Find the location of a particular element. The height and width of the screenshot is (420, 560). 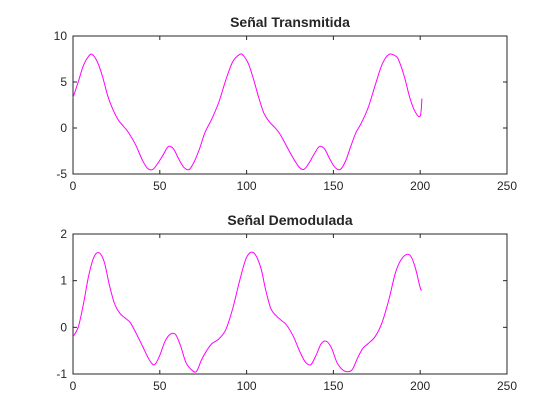

transmitted-signal-y-tick-label-3: 10 is located at coordinates (61, 36).